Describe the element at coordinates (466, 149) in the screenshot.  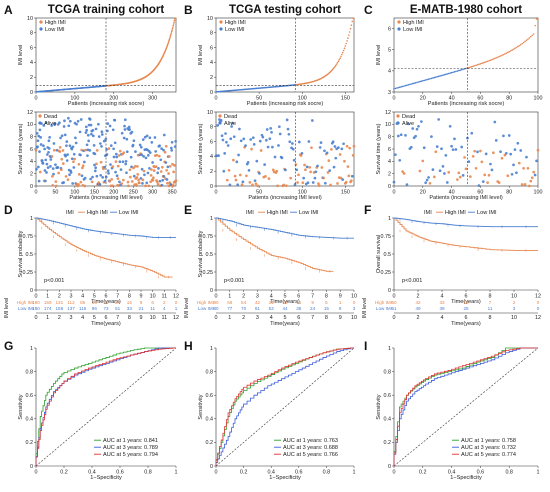
I see `plot-frame` at that location.